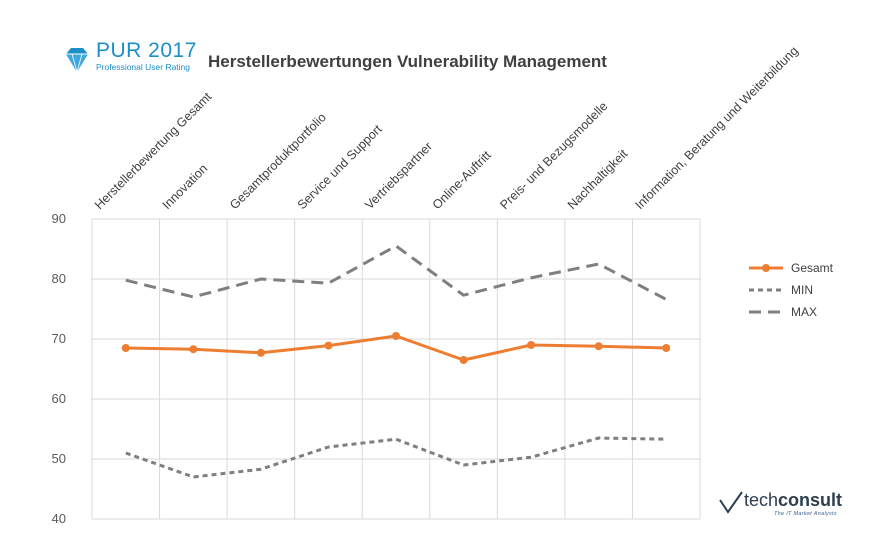  What do you see at coordinates (59, 278) in the screenshot?
I see `y-tick-label: 80` at bounding box center [59, 278].